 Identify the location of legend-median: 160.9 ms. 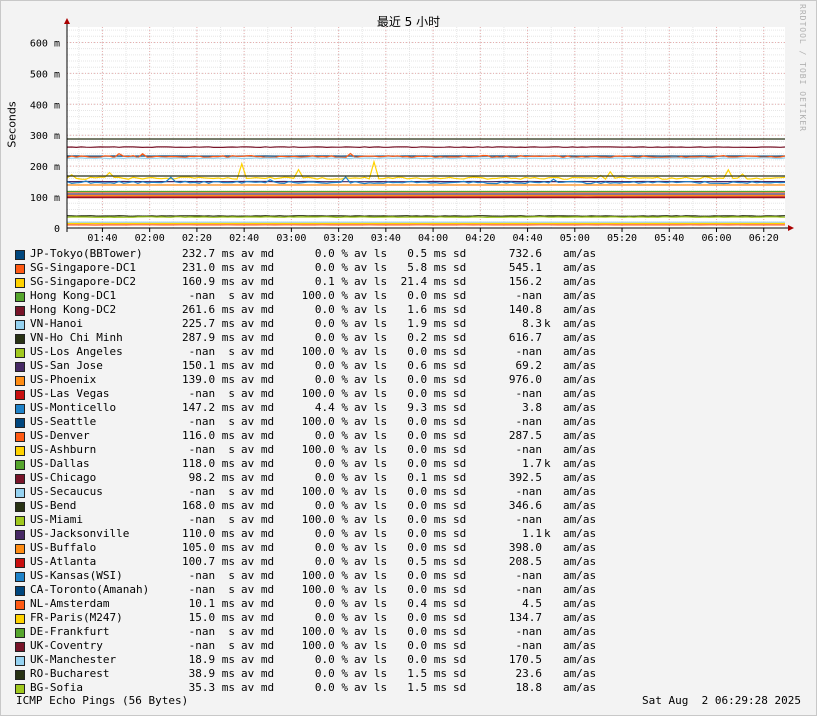
(208, 281).